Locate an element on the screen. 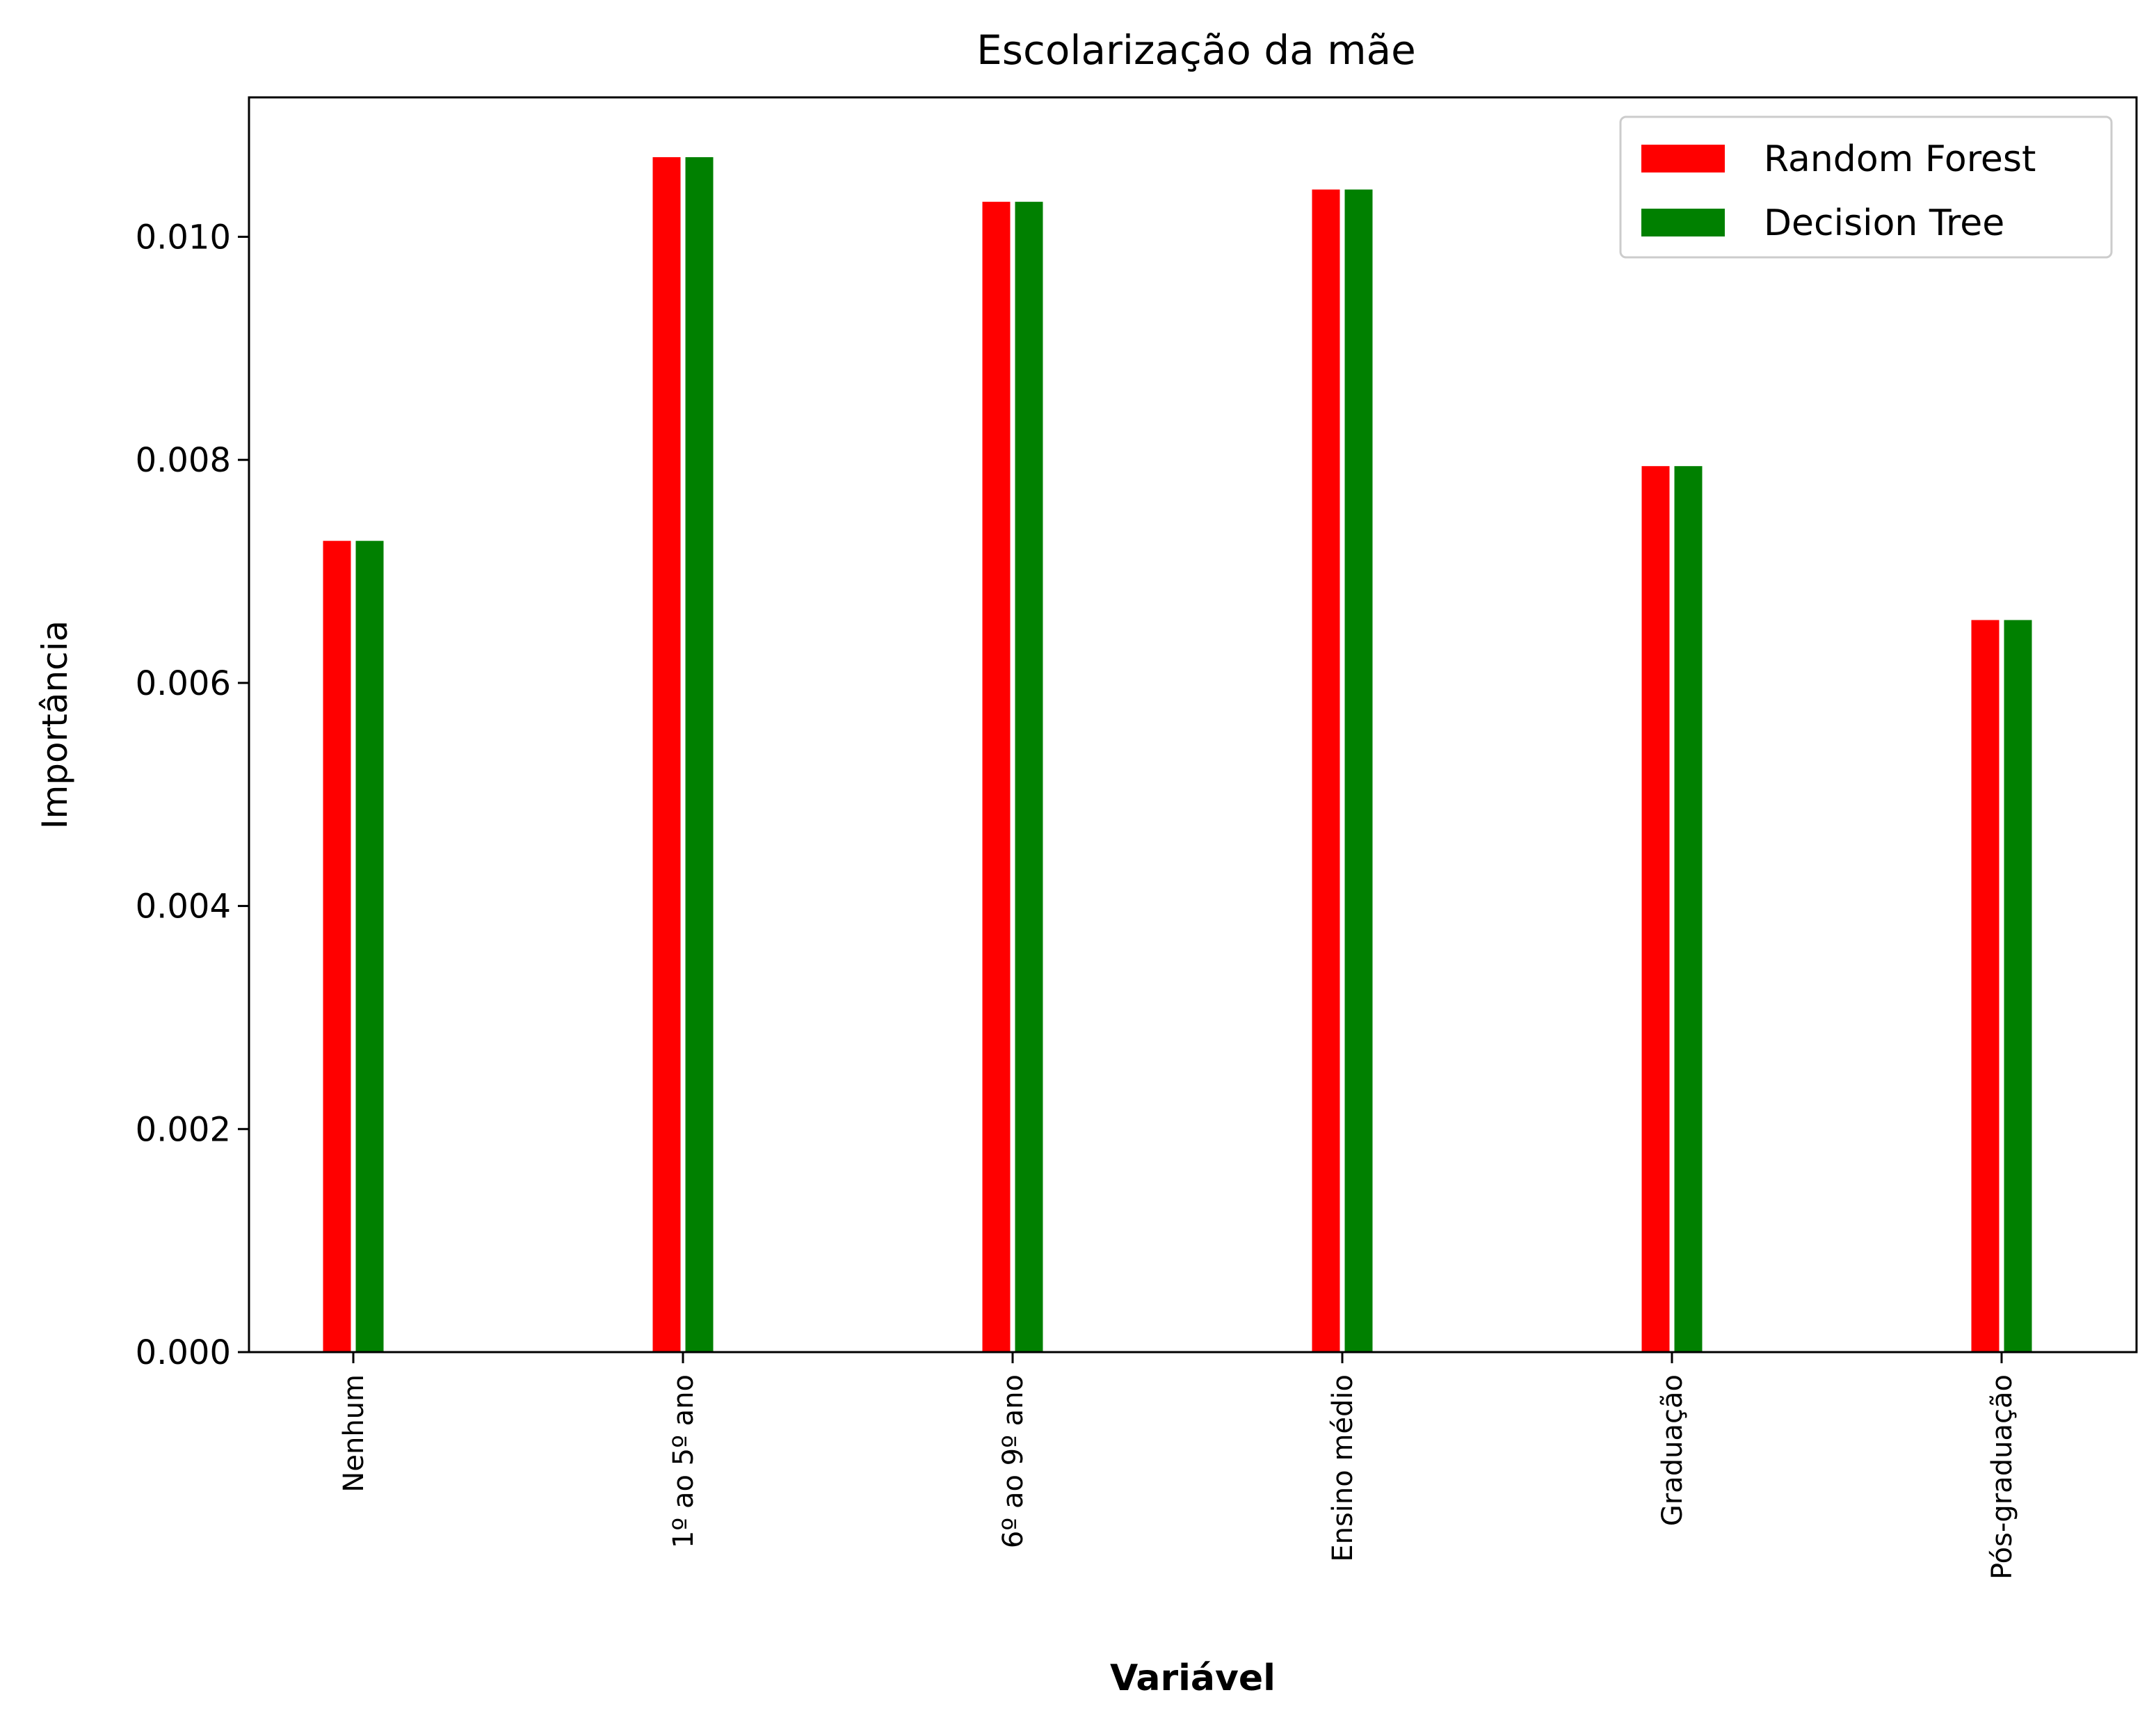 The width and height of the screenshot is (2156, 1727). x-tick-label: 6º ao 9º ano is located at coordinates (1013, 1461).